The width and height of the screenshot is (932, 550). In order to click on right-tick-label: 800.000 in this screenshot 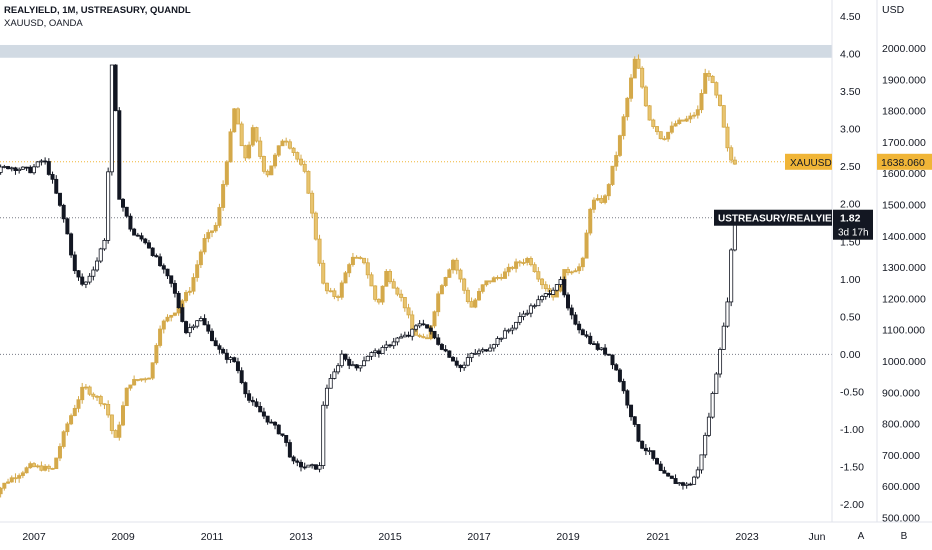, I will do `click(901, 425)`.